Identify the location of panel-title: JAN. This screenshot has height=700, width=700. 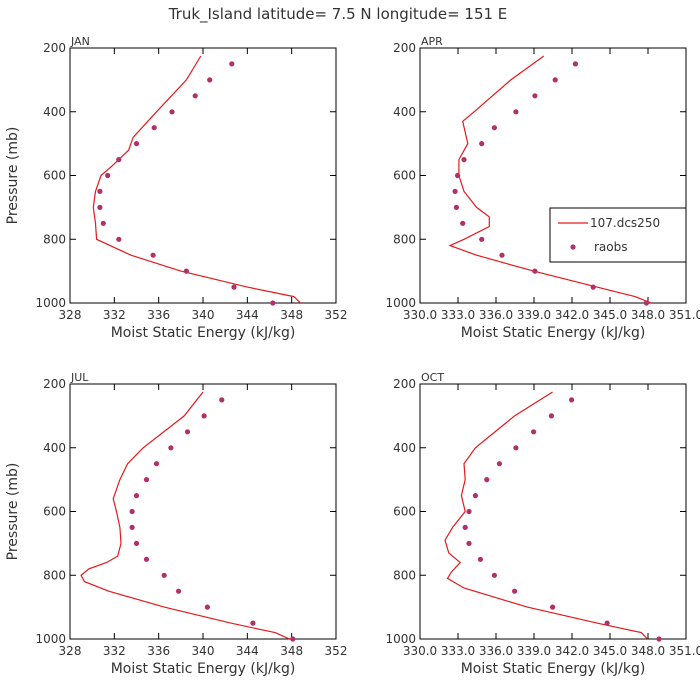
(80, 41).